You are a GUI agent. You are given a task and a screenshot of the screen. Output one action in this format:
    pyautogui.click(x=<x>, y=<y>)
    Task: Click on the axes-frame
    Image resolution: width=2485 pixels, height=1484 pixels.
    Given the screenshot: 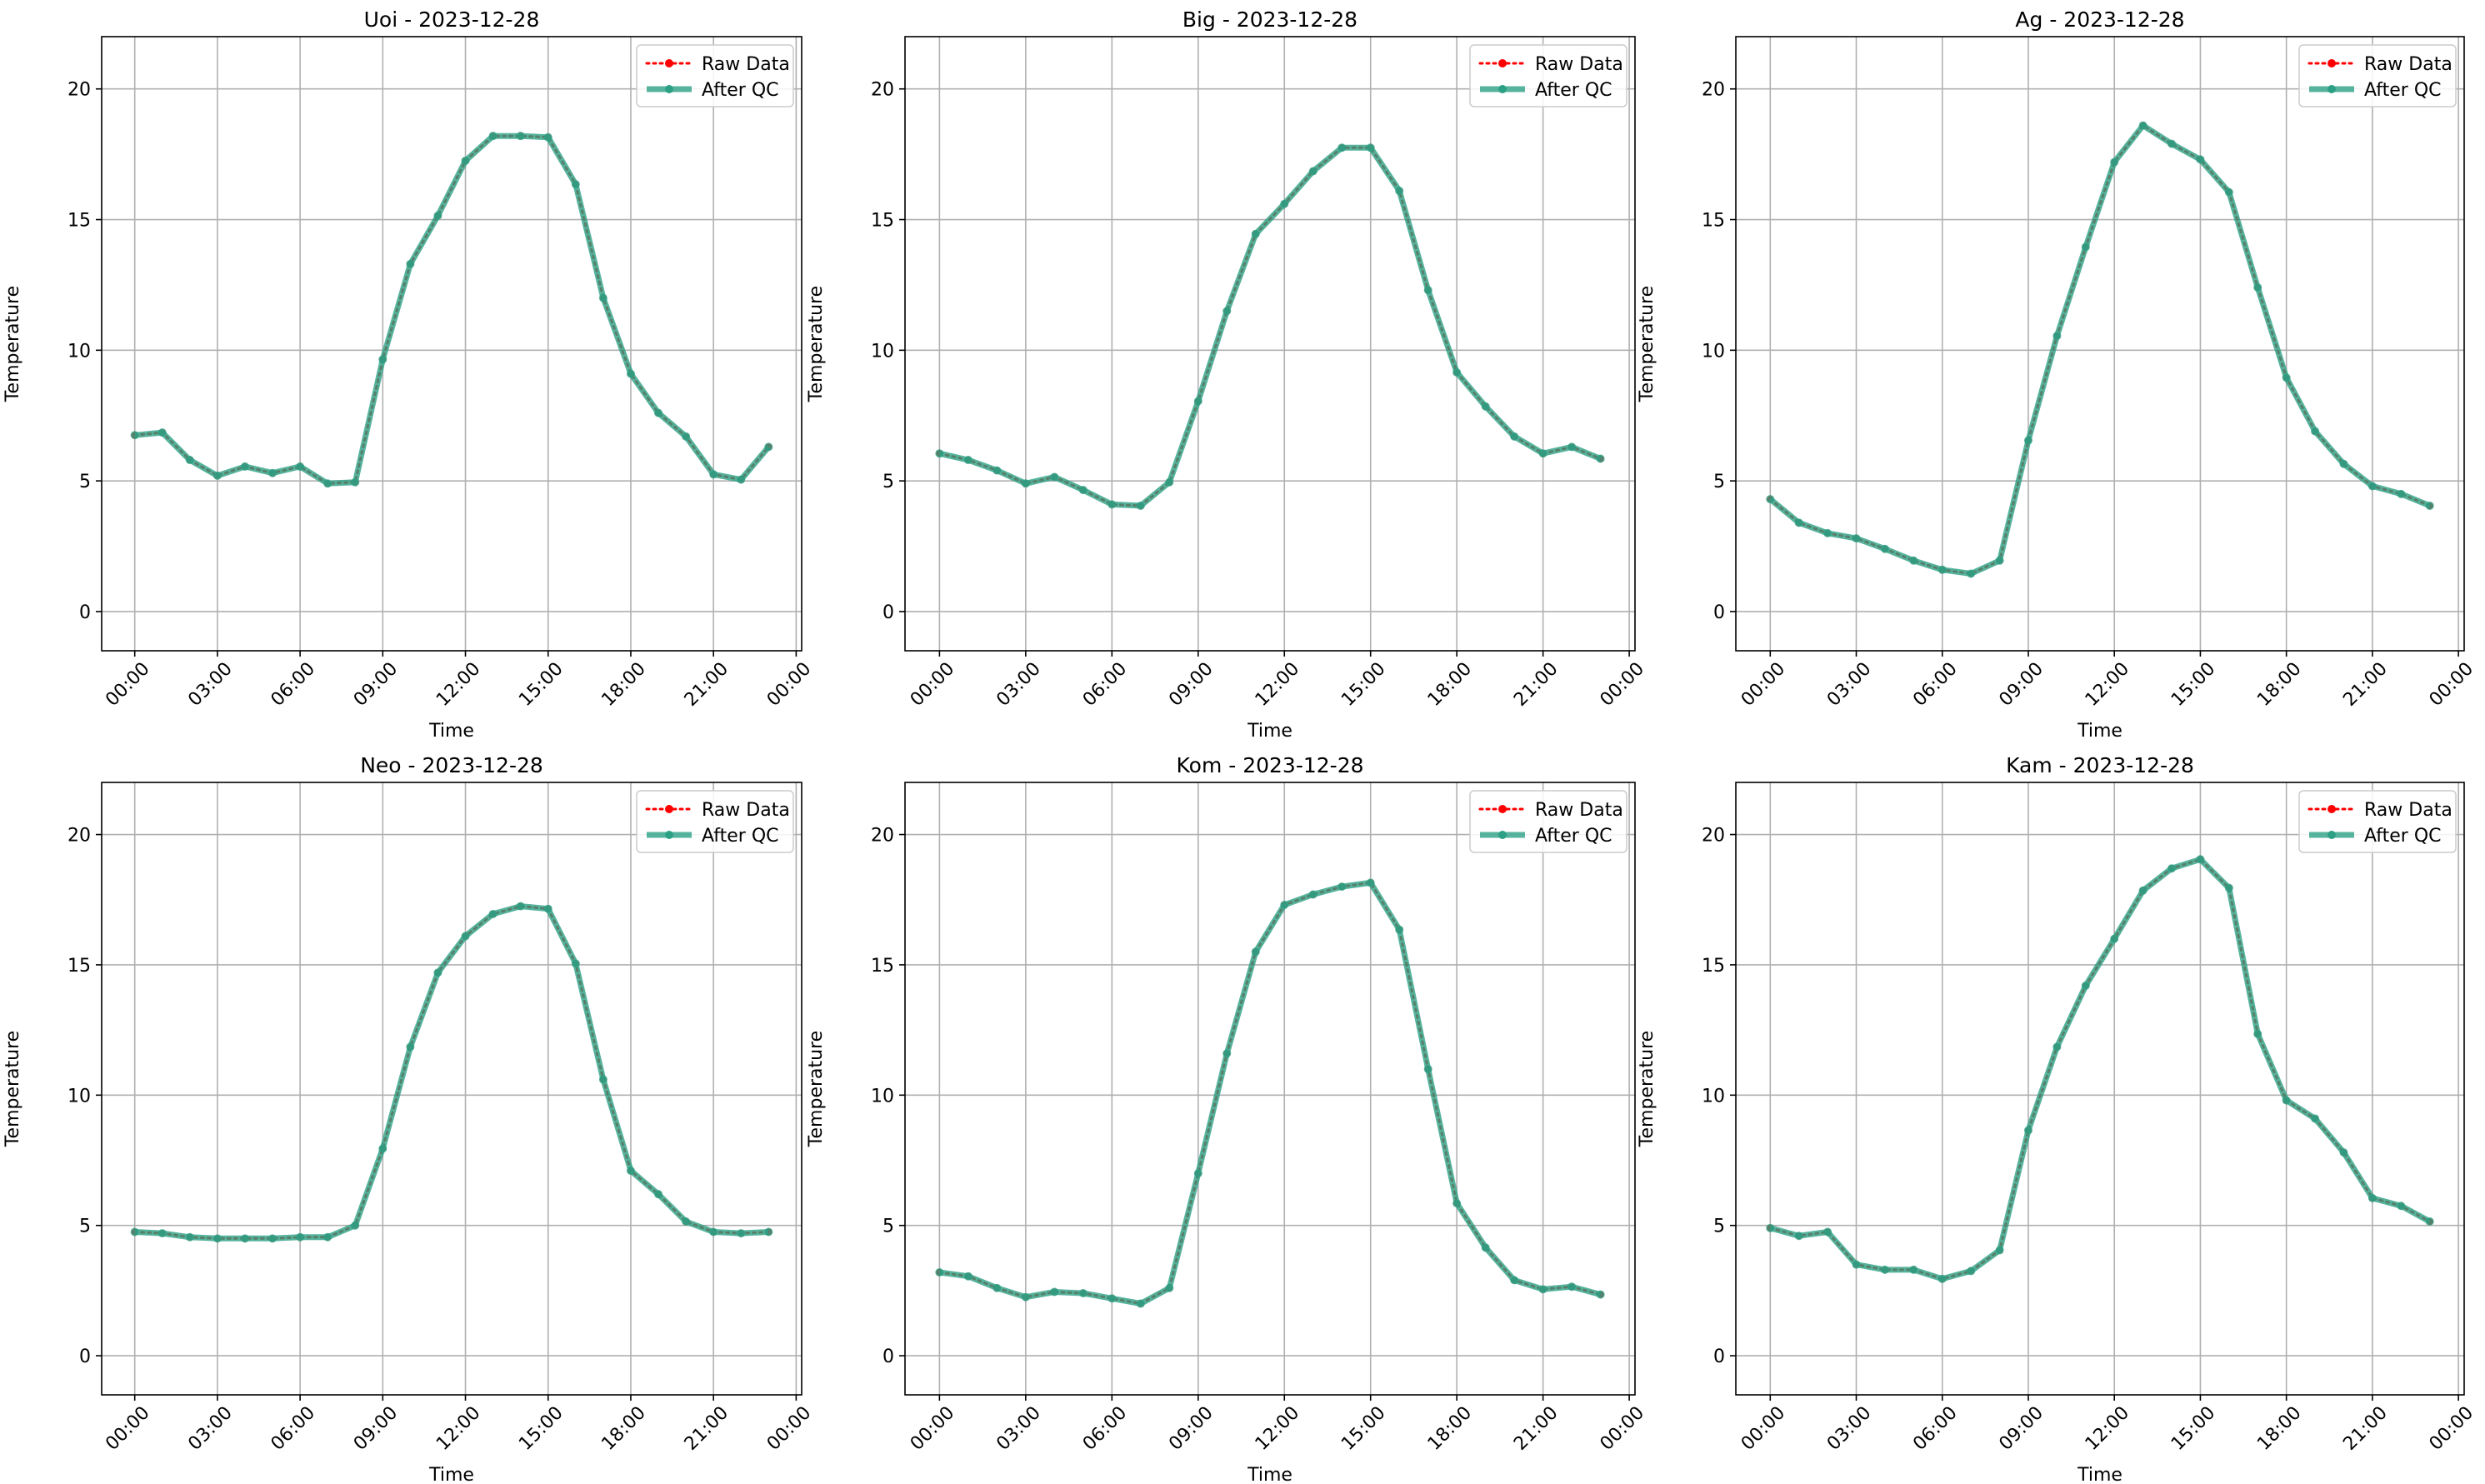 What is the action you would take?
    pyautogui.click(x=1270, y=344)
    